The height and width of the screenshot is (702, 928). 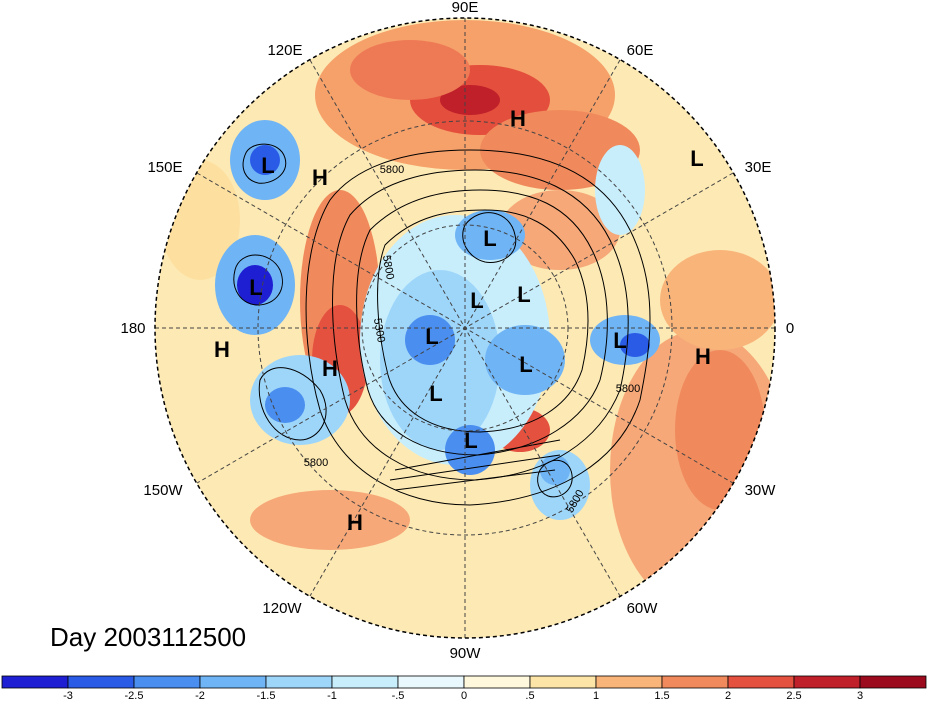 What do you see at coordinates (643, 608) in the screenshot?
I see `lon-label-60w: 60W` at bounding box center [643, 608].